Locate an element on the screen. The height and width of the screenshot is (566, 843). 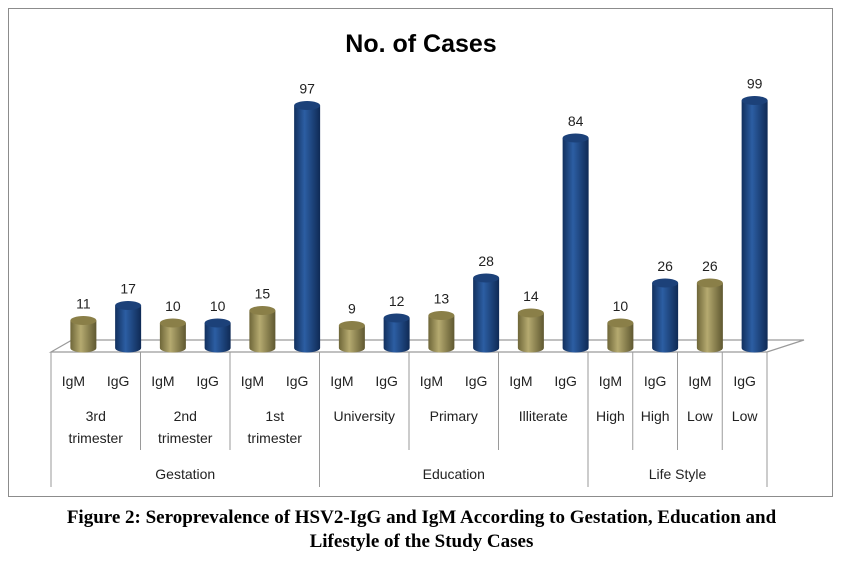
subcategory-label: 3rd is located at coordinates (96, 416).